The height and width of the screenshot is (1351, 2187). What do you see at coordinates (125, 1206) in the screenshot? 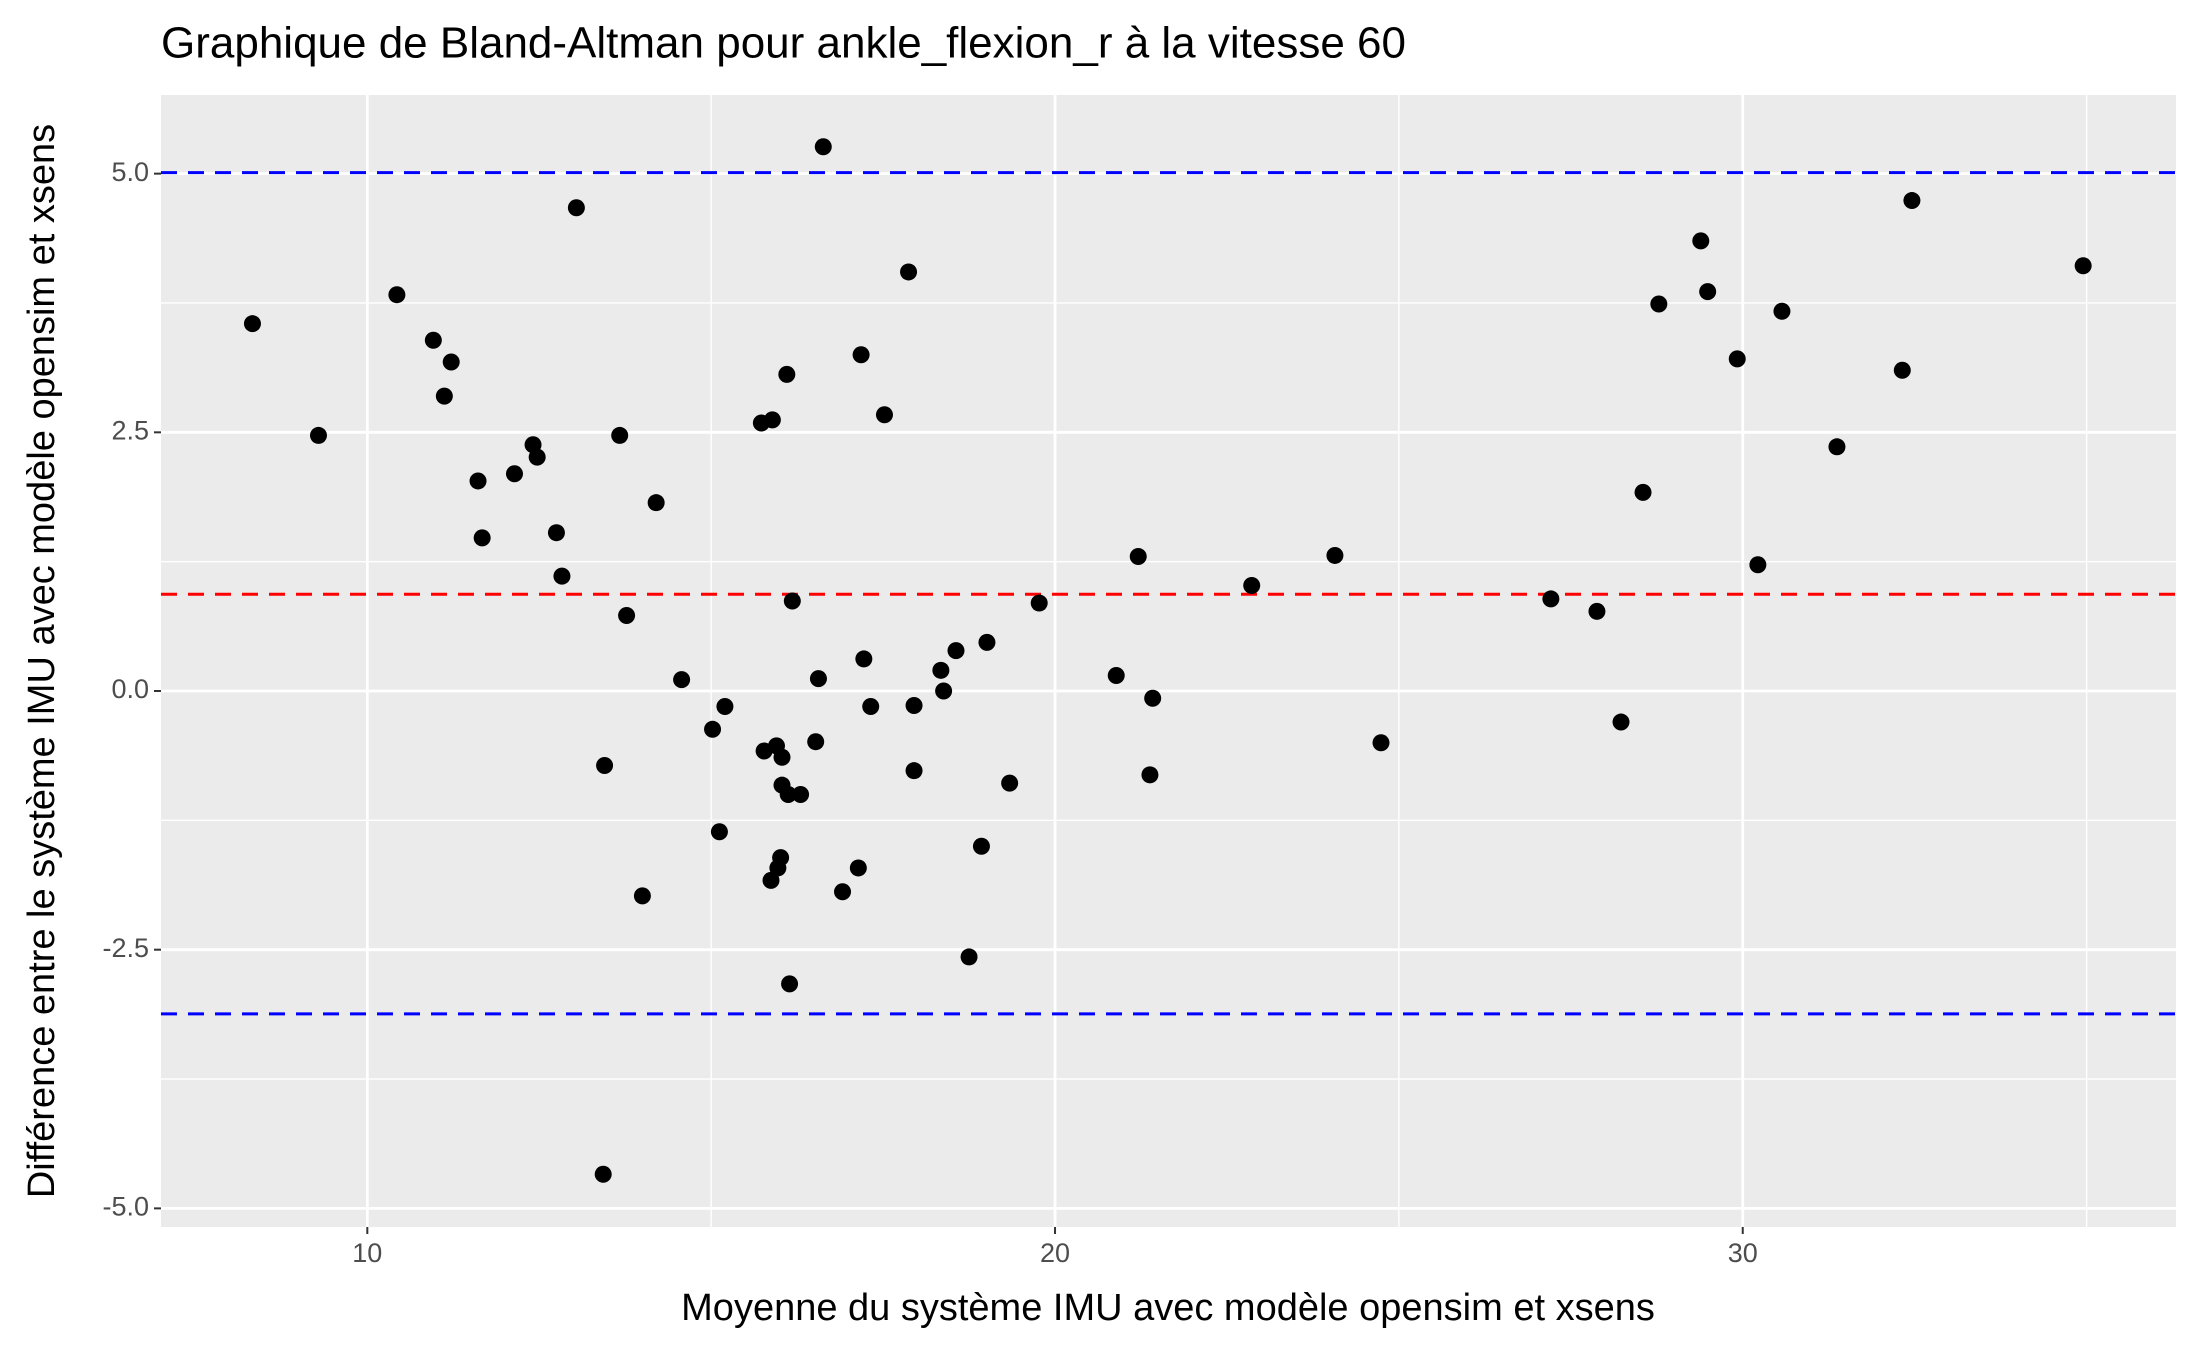
I see `y-tick-label: -5.0` at bounding box center [125, 1206].